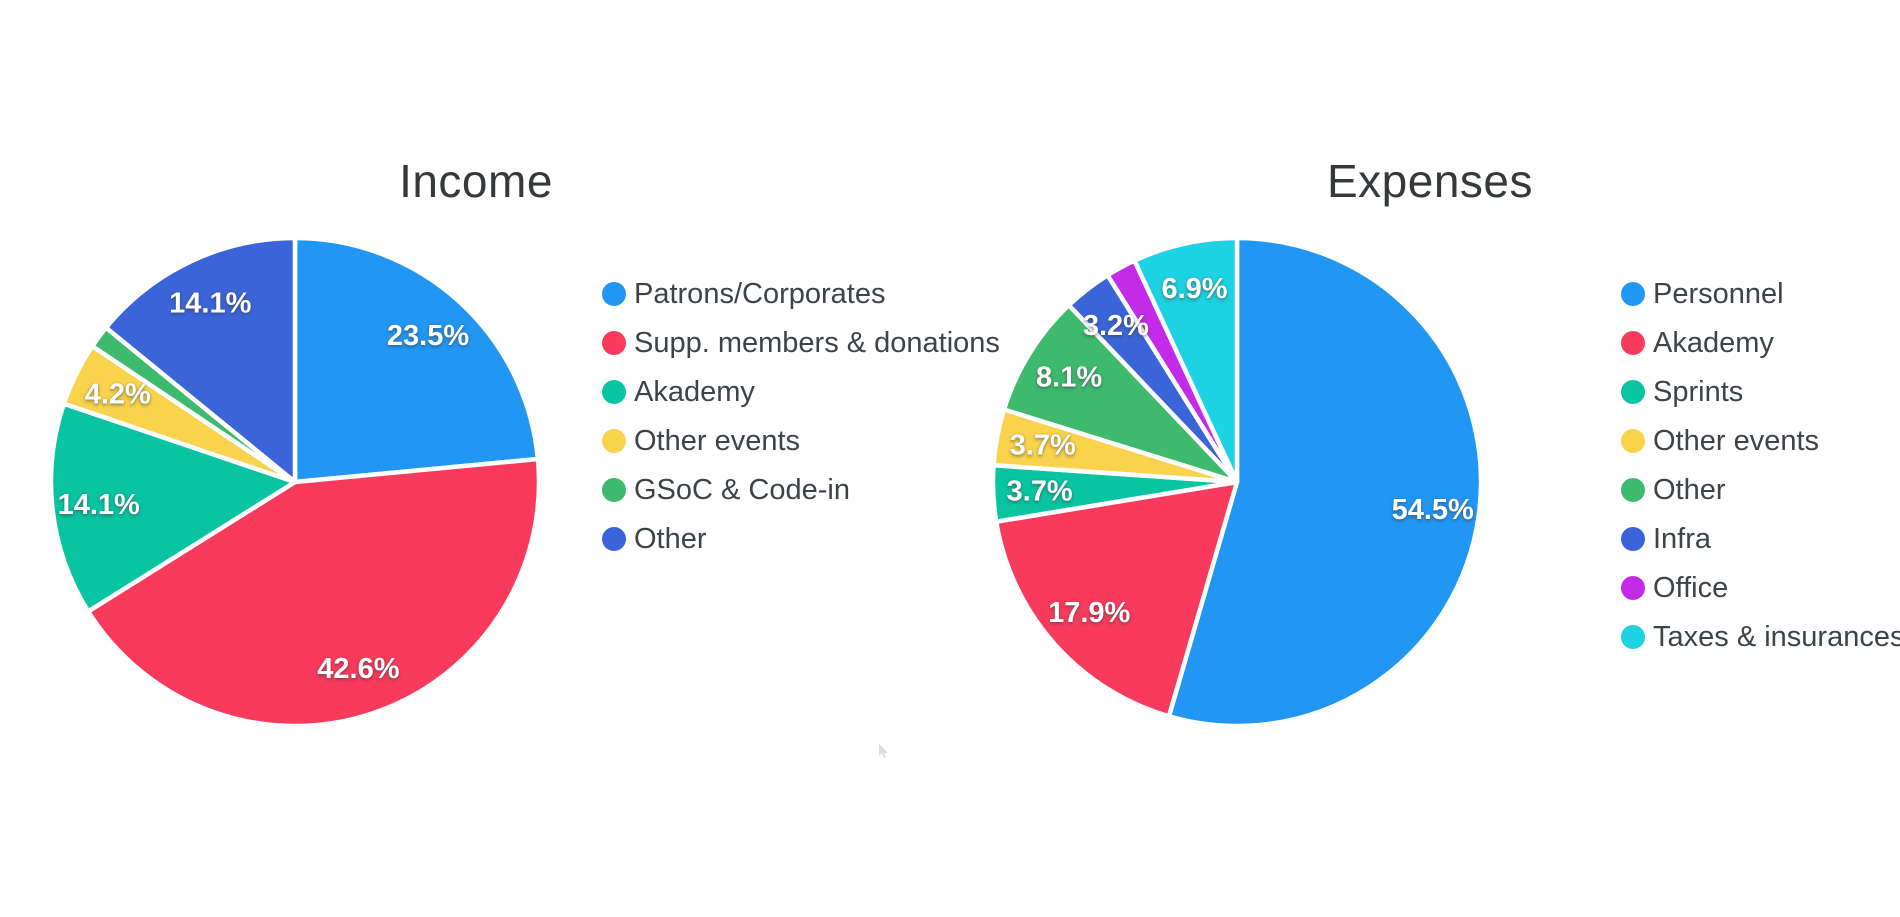 The image size is (1900, 917). Describe the element at coordinates (1760, 588) in the screenshot. I see `legend-item-office: Office` at that location.